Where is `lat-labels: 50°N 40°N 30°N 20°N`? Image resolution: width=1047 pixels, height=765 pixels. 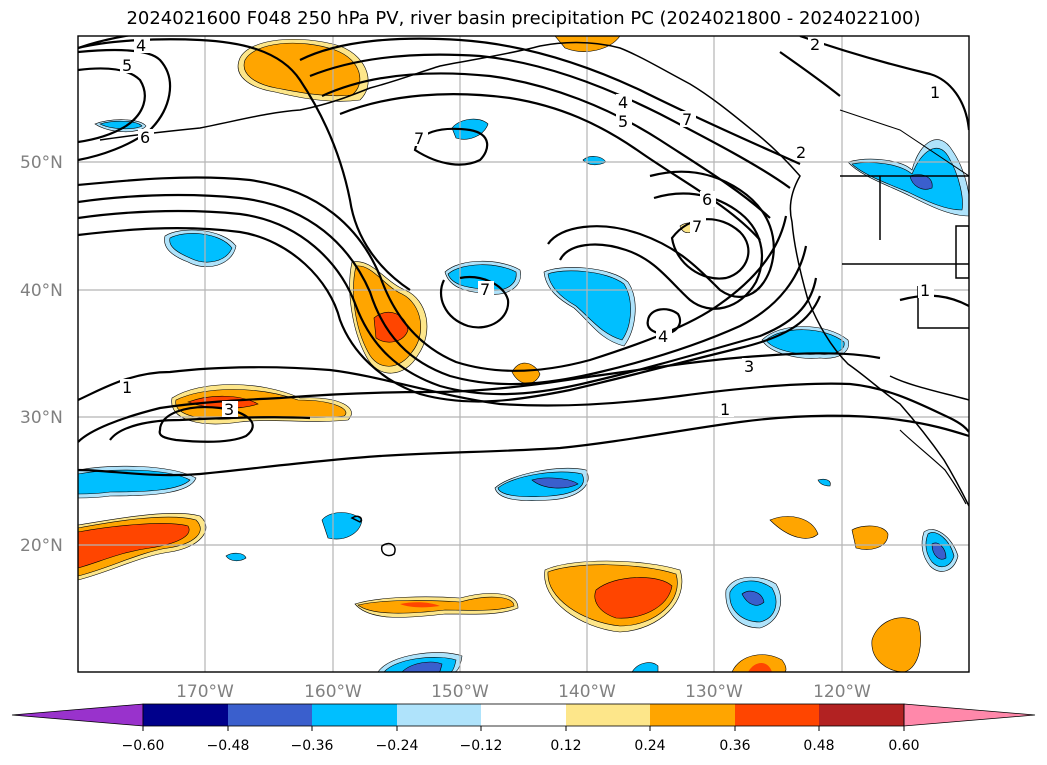 lat-labels: 50°N 40°N 30°N 20°N is located at coordinates (41, 354).